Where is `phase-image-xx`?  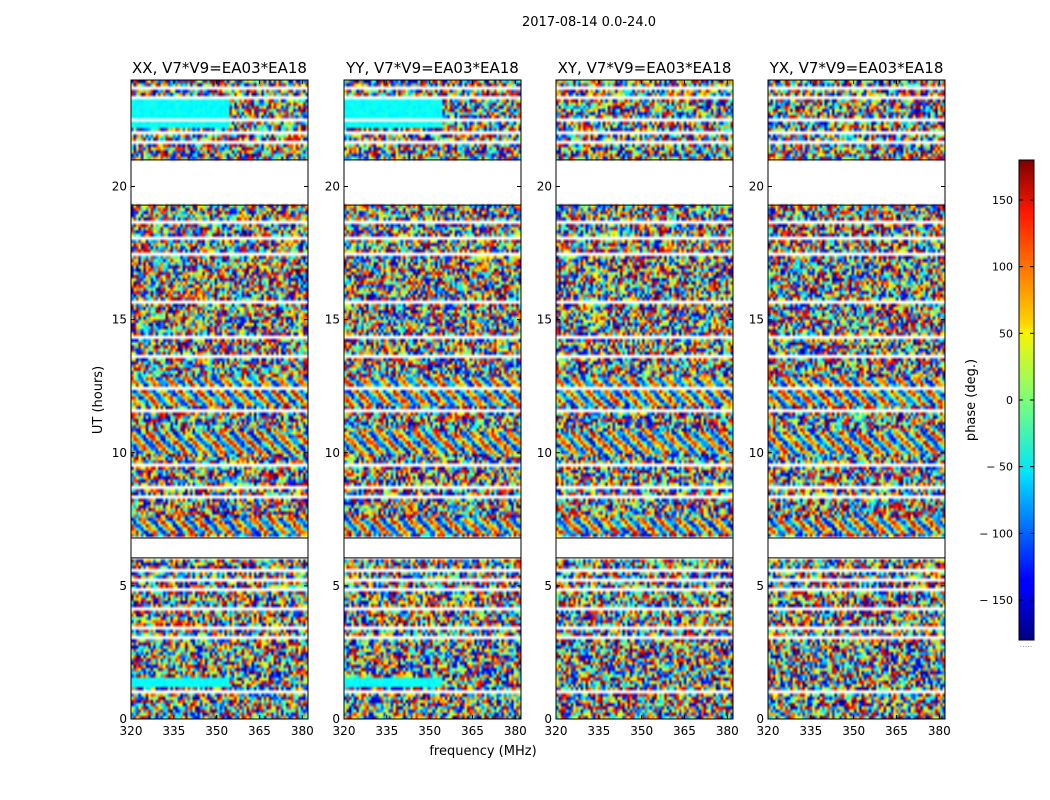
phase-image-xx is located at coordinates (219, 399).